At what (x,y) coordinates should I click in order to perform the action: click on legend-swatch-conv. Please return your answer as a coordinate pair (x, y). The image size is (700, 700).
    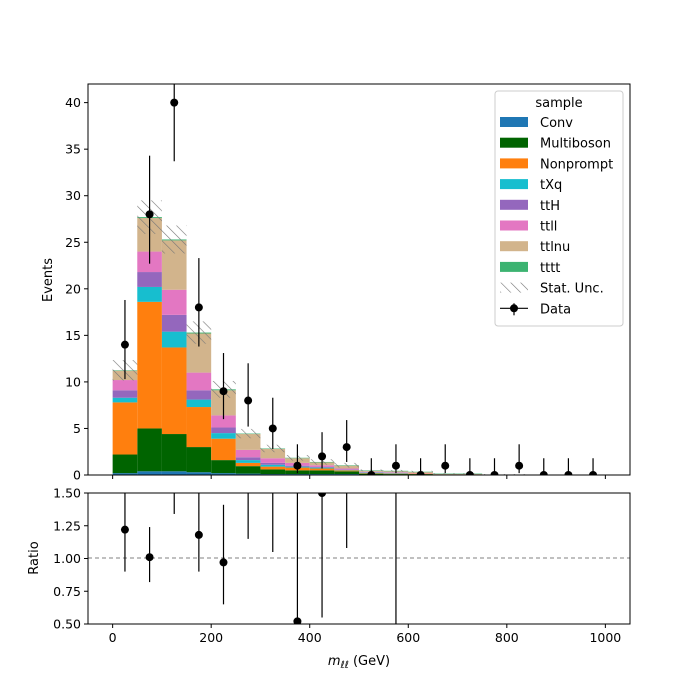
    Looking at the image, I should click on (514, 122).